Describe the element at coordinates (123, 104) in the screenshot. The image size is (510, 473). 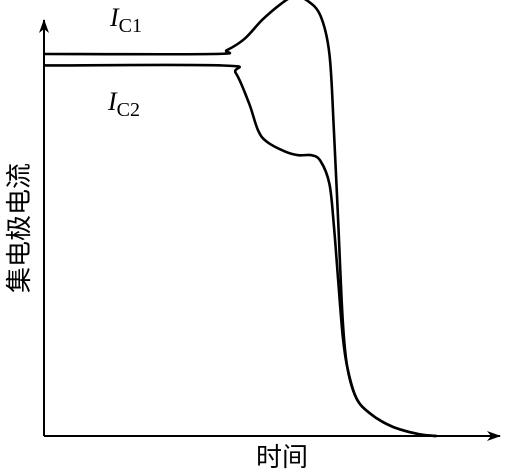
I see `series-label-ic2: IC2` at that location.